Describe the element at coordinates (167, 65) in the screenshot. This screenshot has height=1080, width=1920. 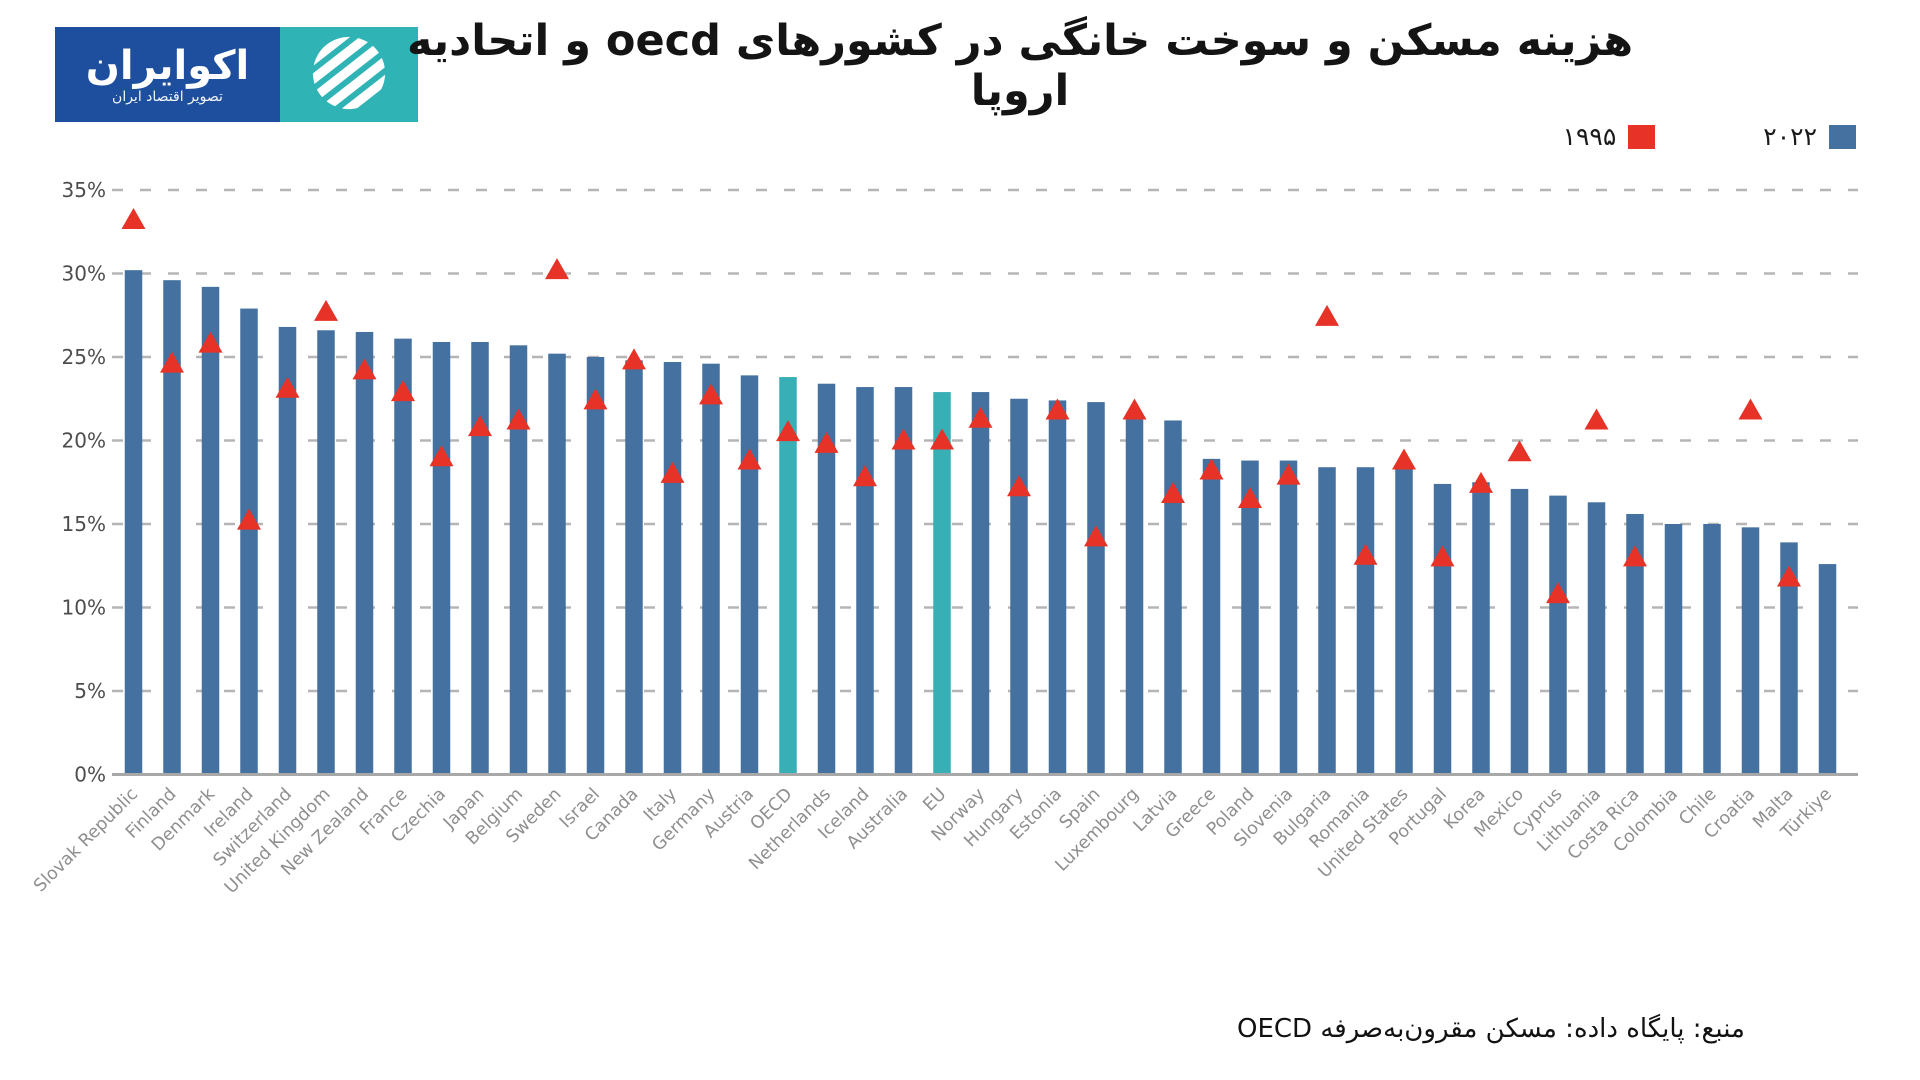
I see `logo-brand: اکوایران` at that location.